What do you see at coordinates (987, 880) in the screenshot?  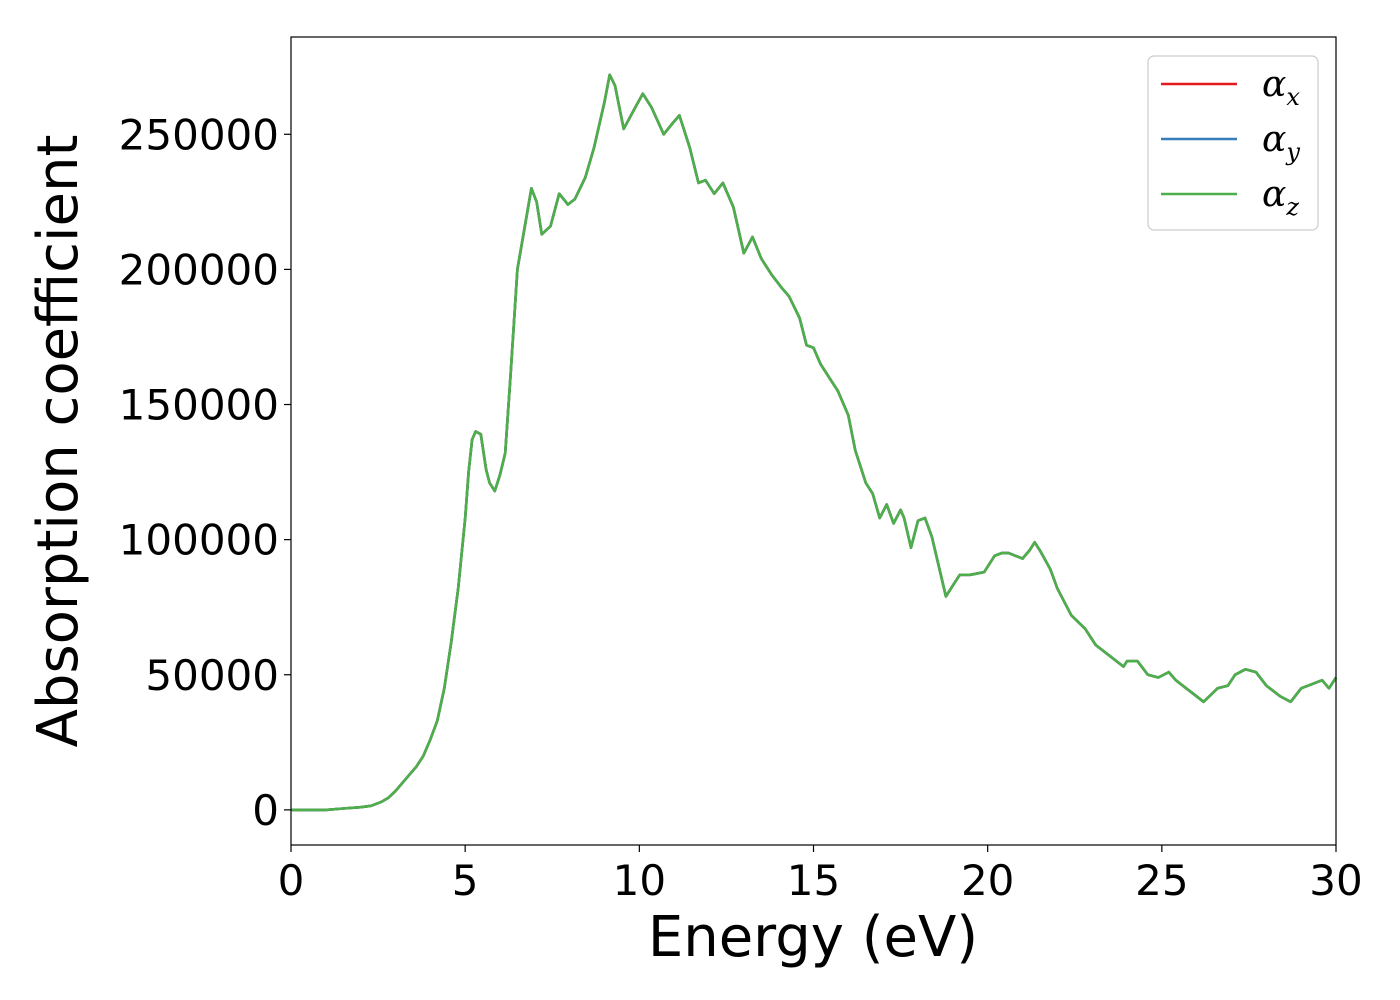 I see `x-tick-label: 20` at bounding box center [987, 880].